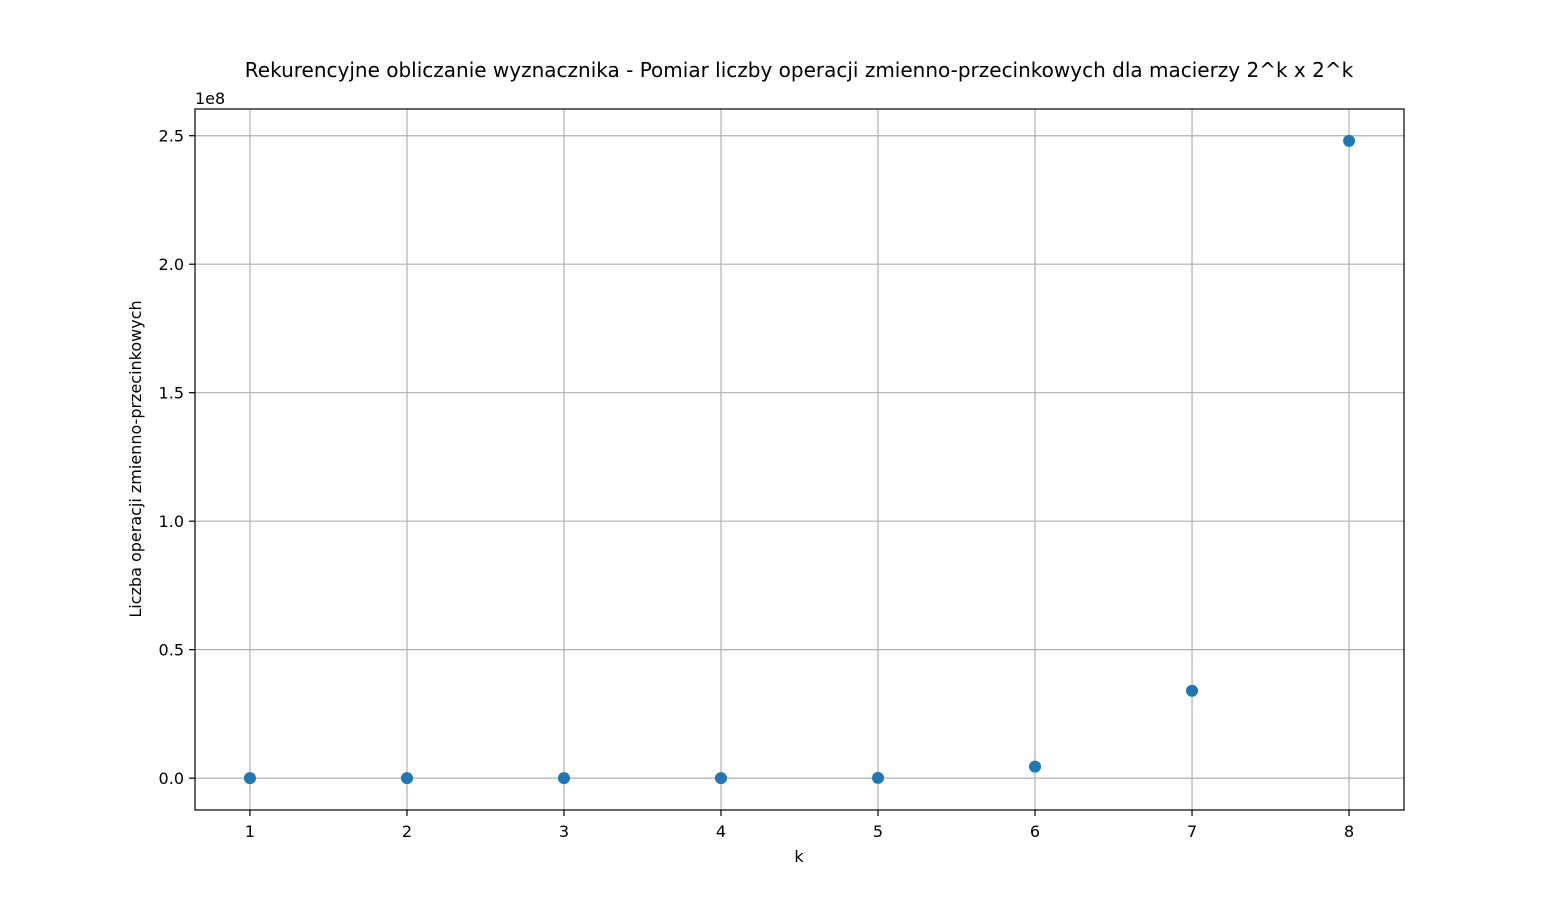 Image resolution: width=1560 pixels, height=914 pixels. What do you see at coordinates (1192, 690) in the screenshot?
I see `data-point-k7` at bounding box center [1192, 690].